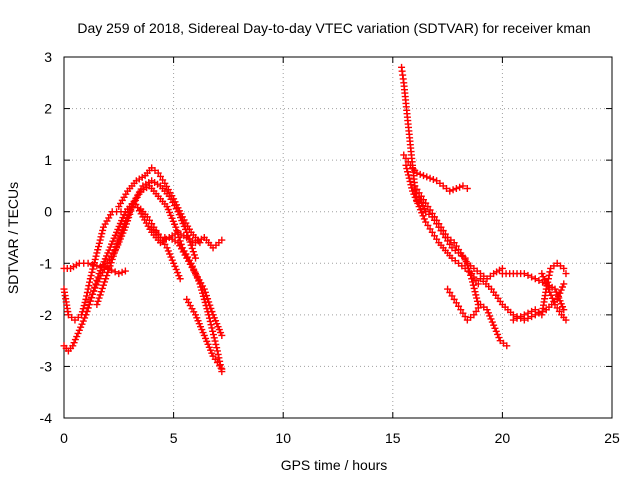 The image size is (640, 480). Describe the element at coordinates (393, 438) in the screenshot. I see `x-tick-label: 15` at that location.